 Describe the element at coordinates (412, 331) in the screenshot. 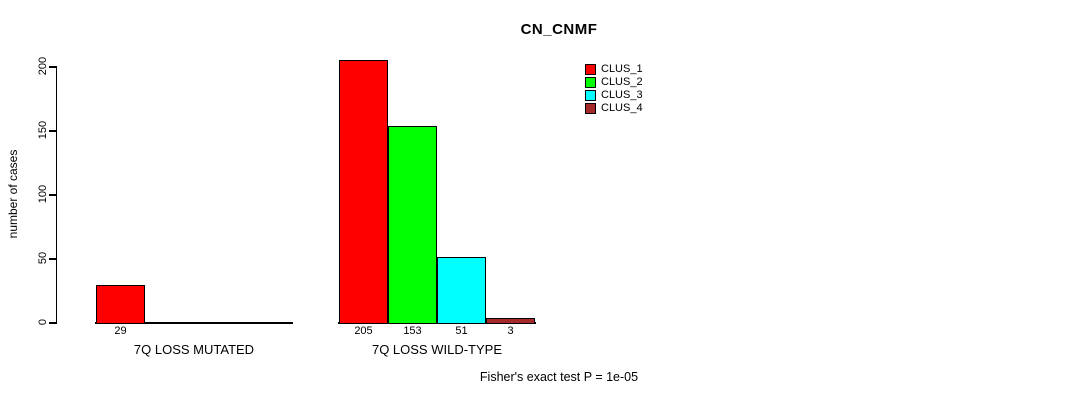

I see `bar-value-label: 153` at that location.